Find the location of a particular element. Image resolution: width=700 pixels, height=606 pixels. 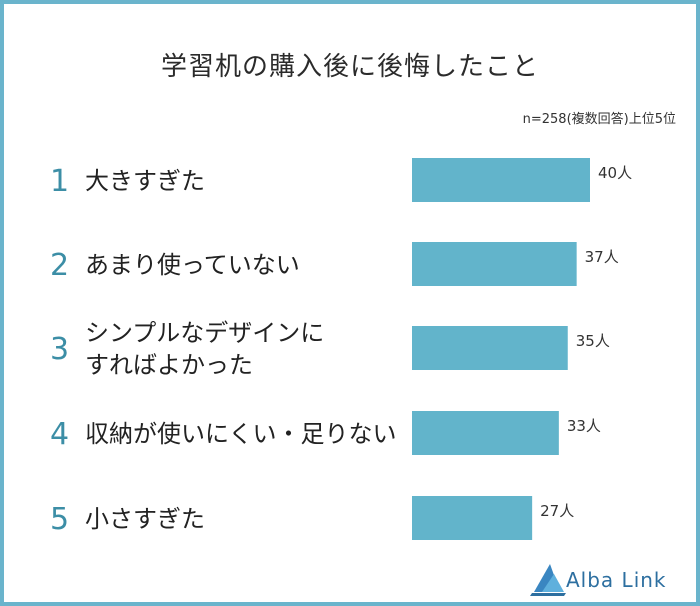

brand-name: Alba Link is located at coordinates (616, 580).